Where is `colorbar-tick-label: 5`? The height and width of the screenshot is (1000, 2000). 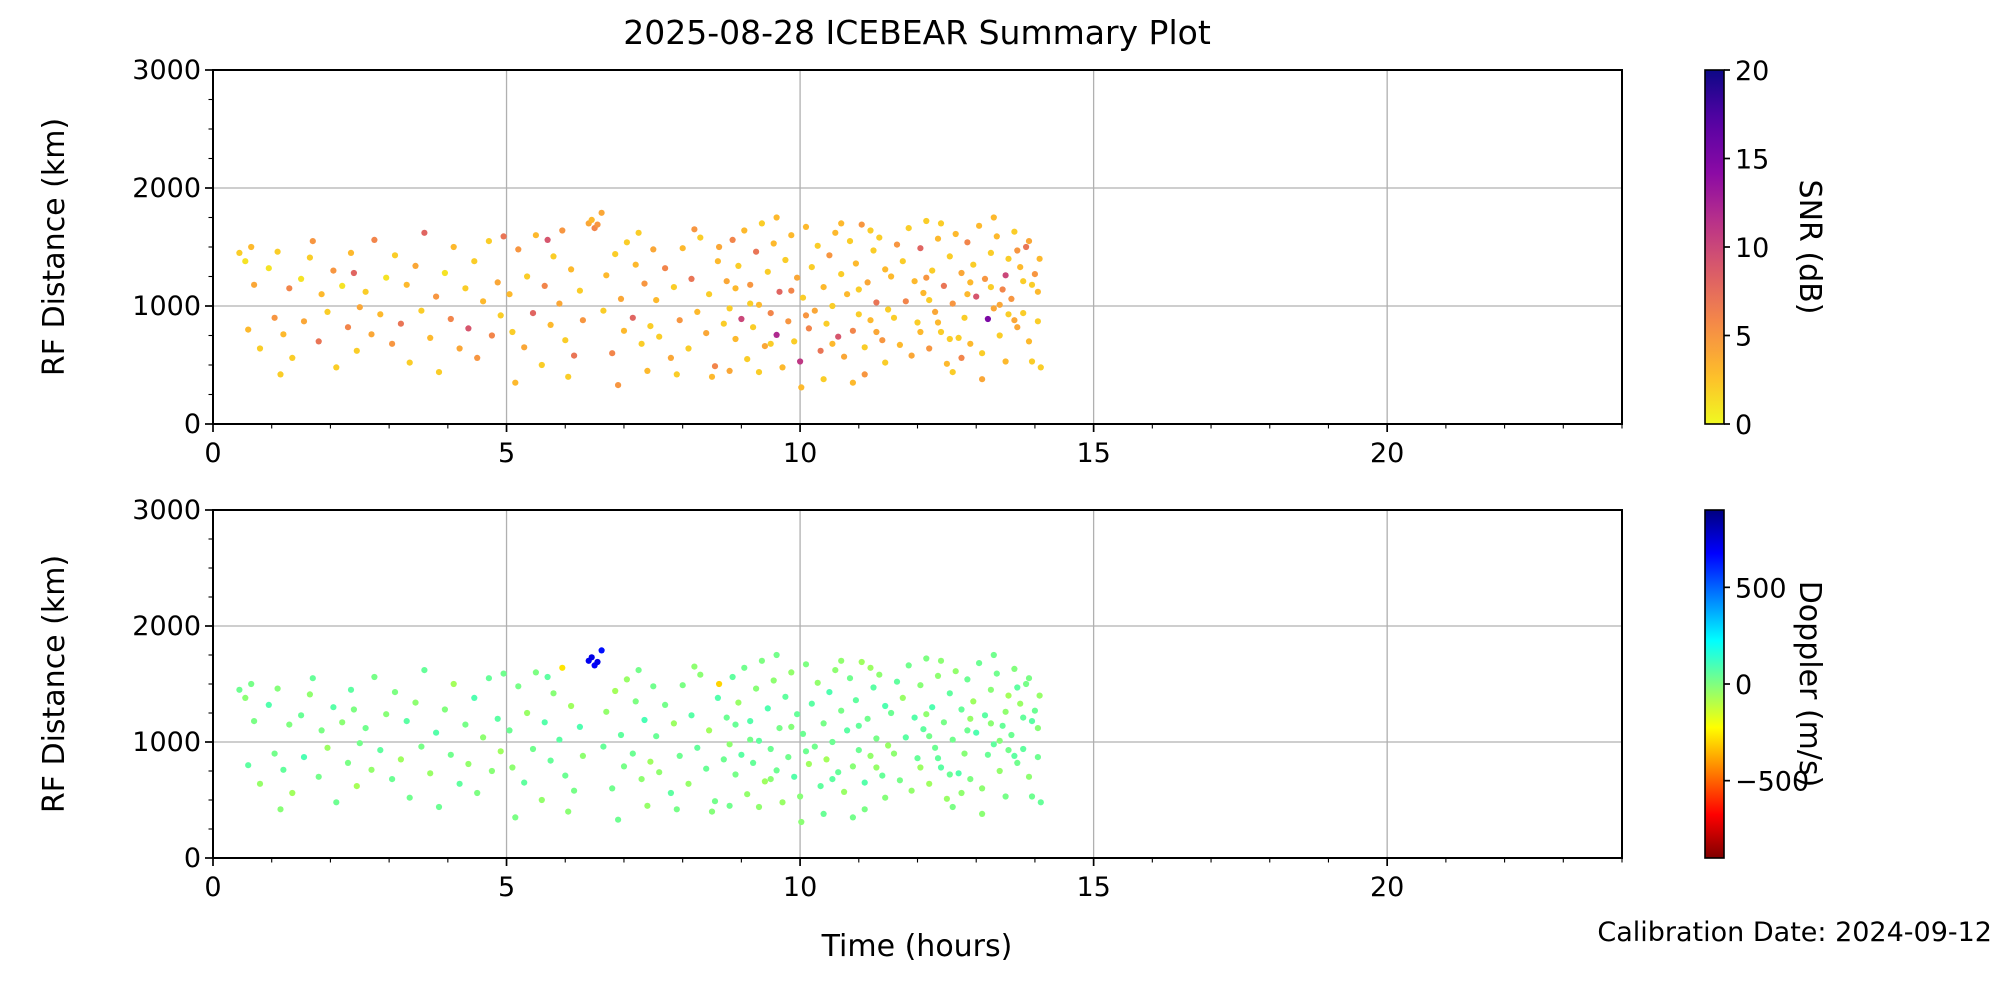 colorbar-tick-label: 5 is located at coordinates (1743, 337).